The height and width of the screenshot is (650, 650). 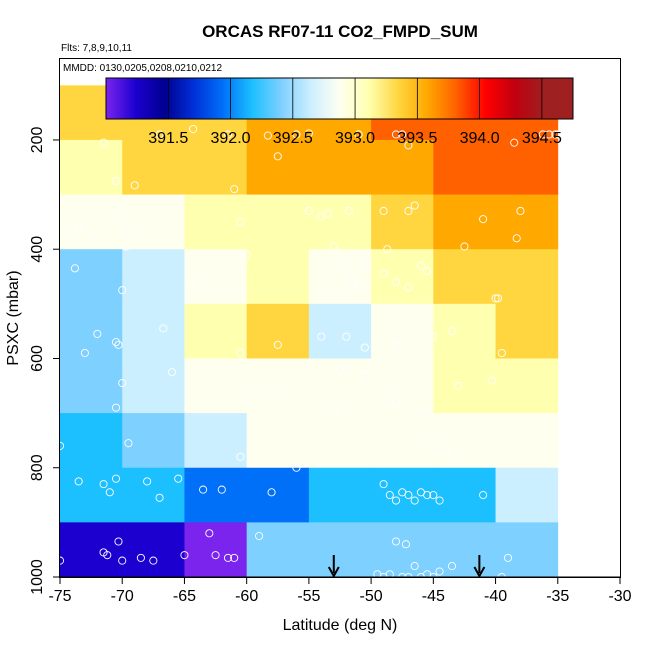 I want to click on colorbar-tick-label: 391.5, so click(x=168, y=138).